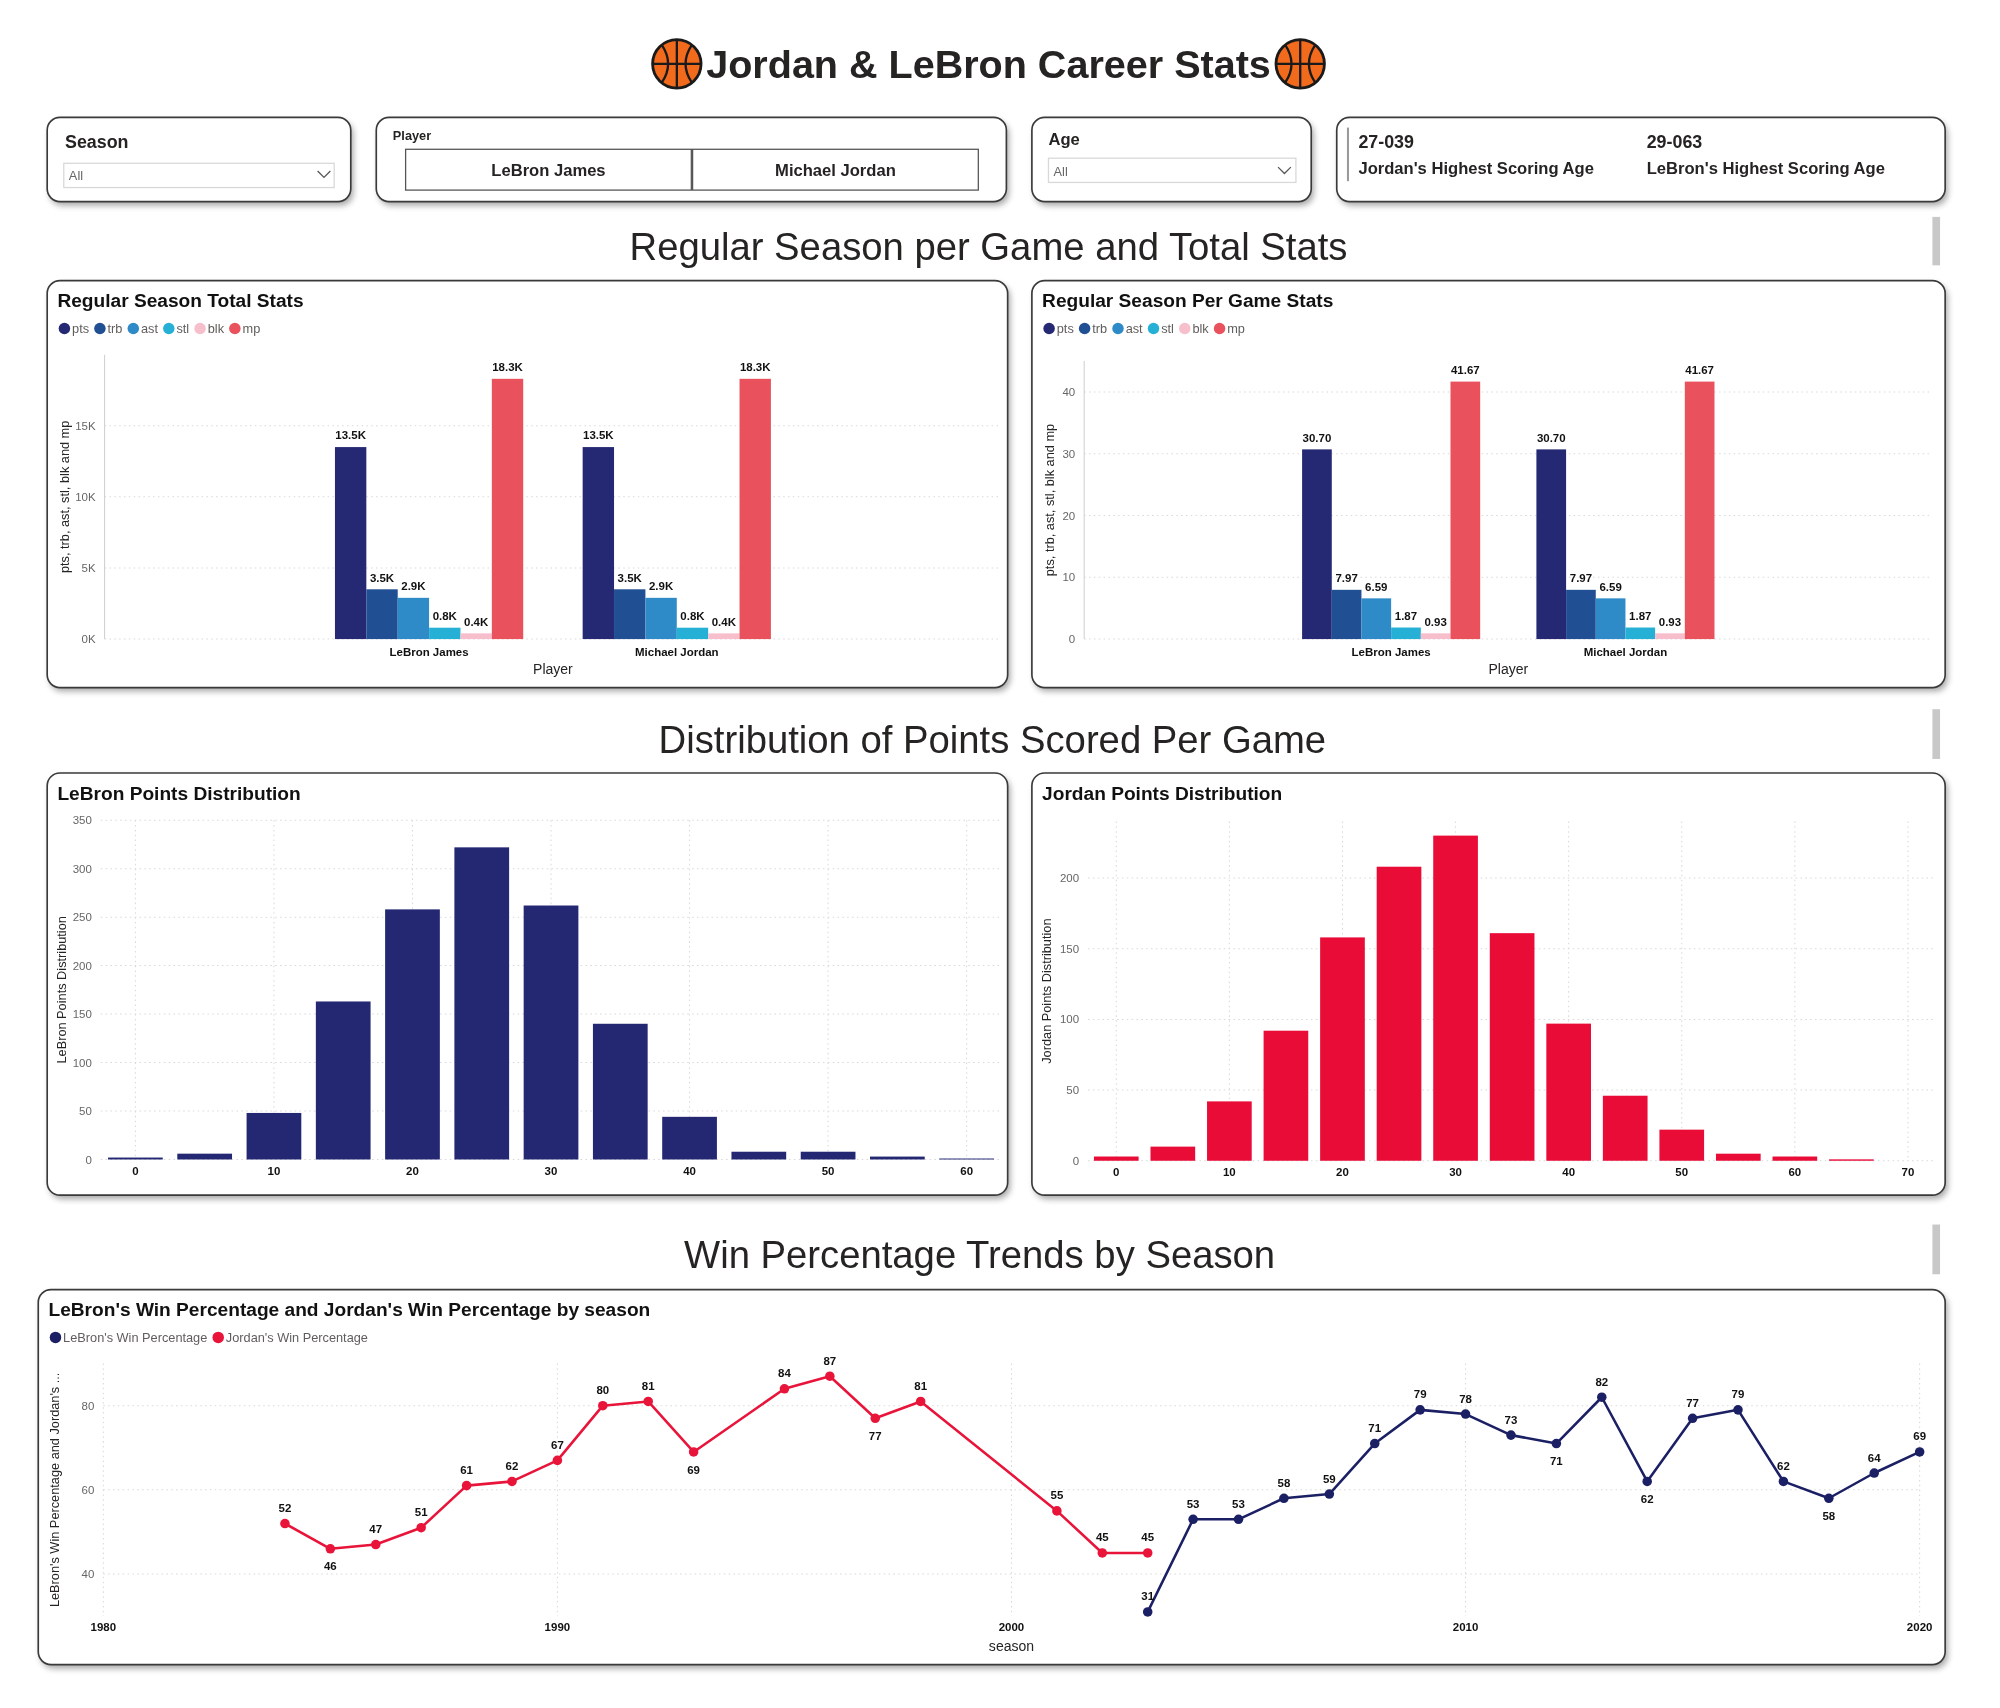  Describe the element at coordinates (149, 328) in the screenshot. I see `legend-label: ast` at that location.